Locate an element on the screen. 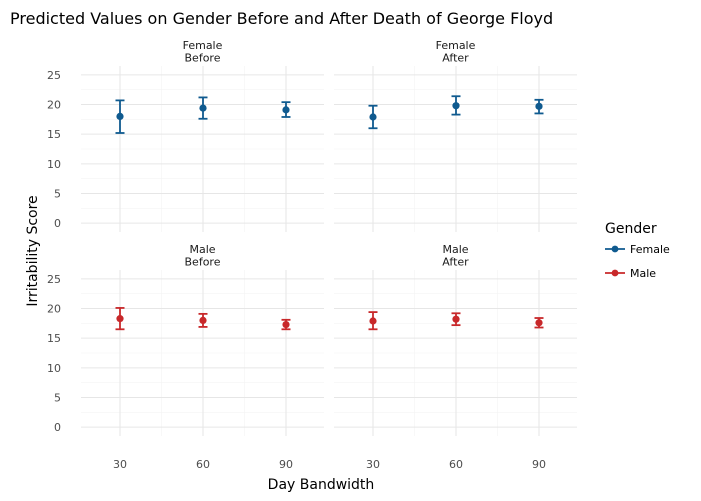 Image resolution: width=701 pixels, height=501 pixels. legend: Gender Female Male is located at coordinates (637, 250).